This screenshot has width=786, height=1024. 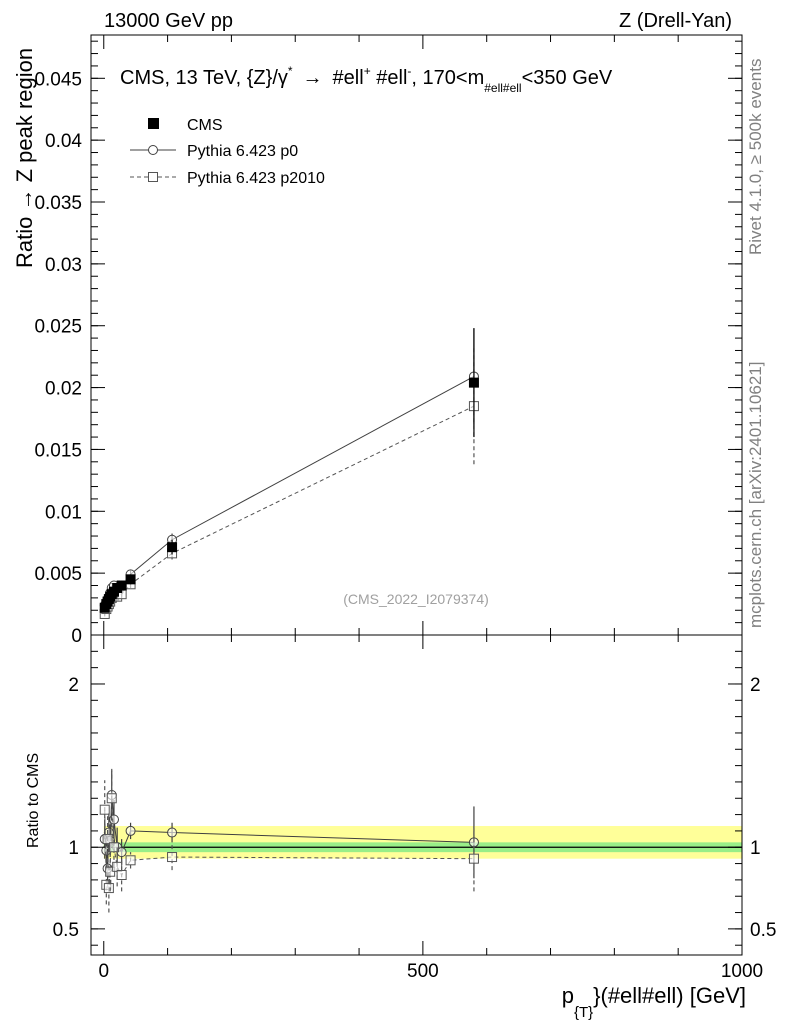 What do you see at coordinates (58, 574) in the screenshot?
I see `y-tick-label: 0.005` at bounding box center [58, 574].